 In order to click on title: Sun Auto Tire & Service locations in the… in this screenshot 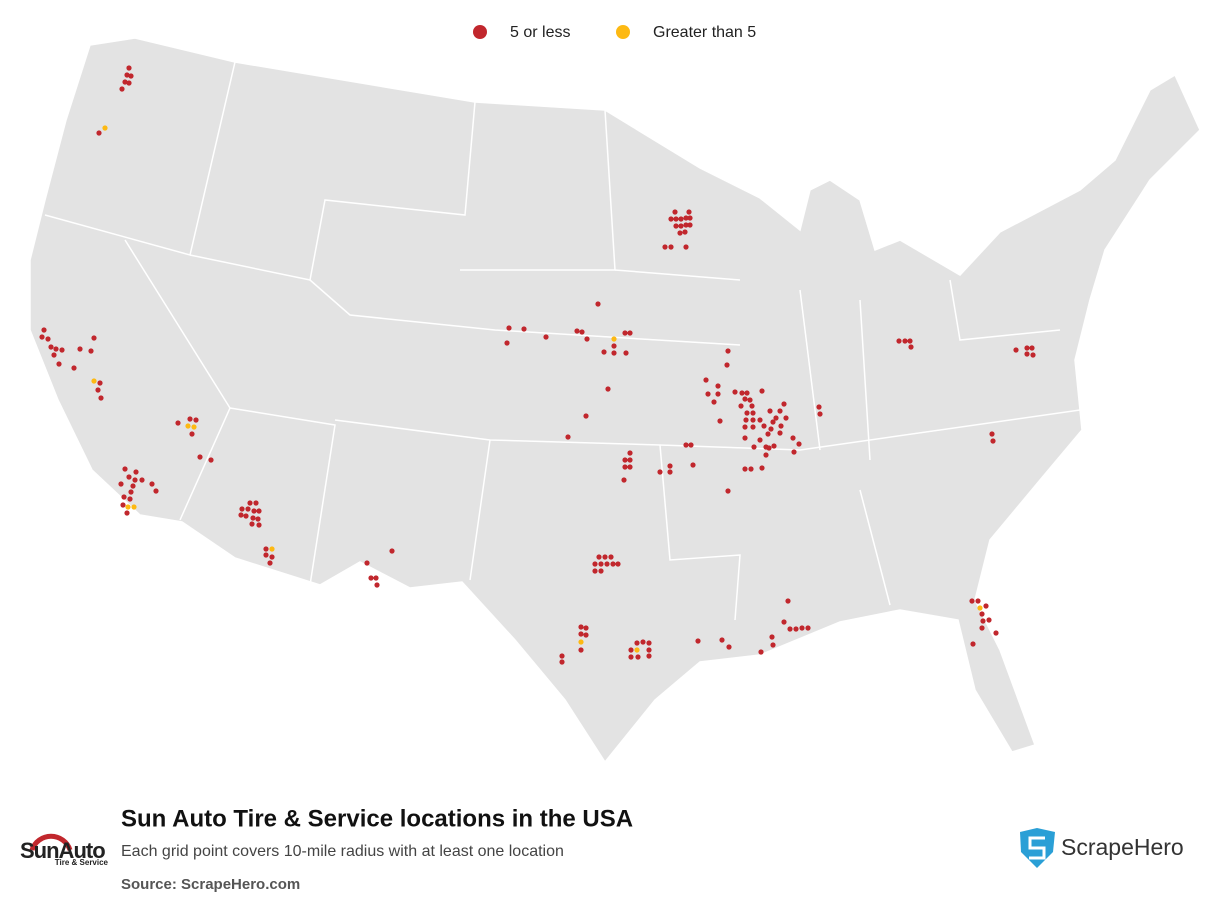, I will do `click(377, 818)`.